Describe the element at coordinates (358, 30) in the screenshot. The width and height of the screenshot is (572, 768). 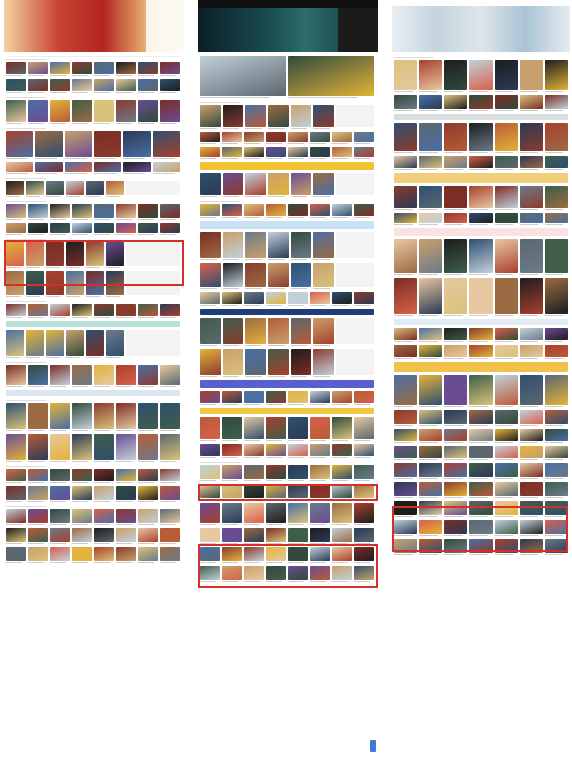
I see `c2-hero-side-panel` at that location.